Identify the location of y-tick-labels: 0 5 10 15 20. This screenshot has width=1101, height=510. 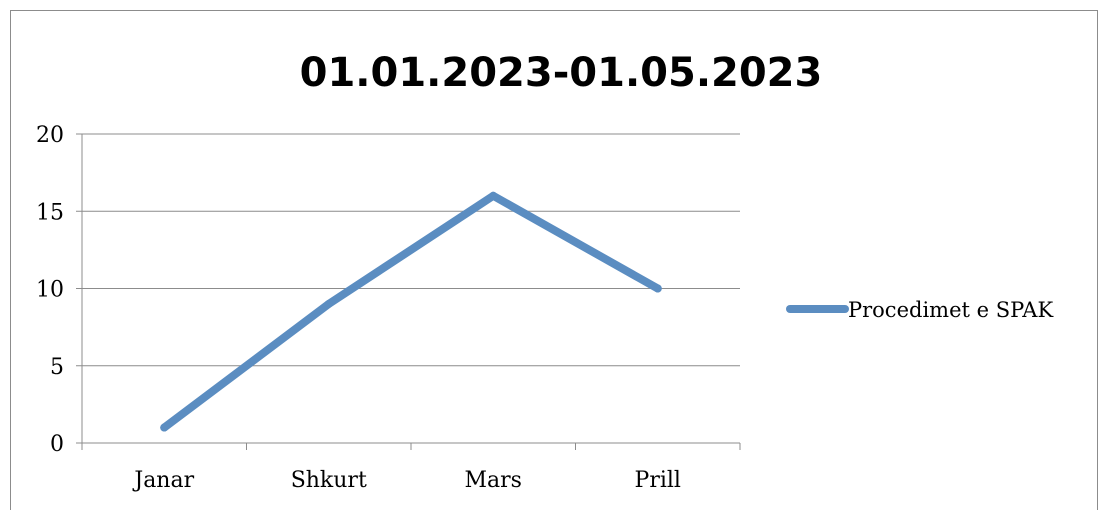
(50, 290).